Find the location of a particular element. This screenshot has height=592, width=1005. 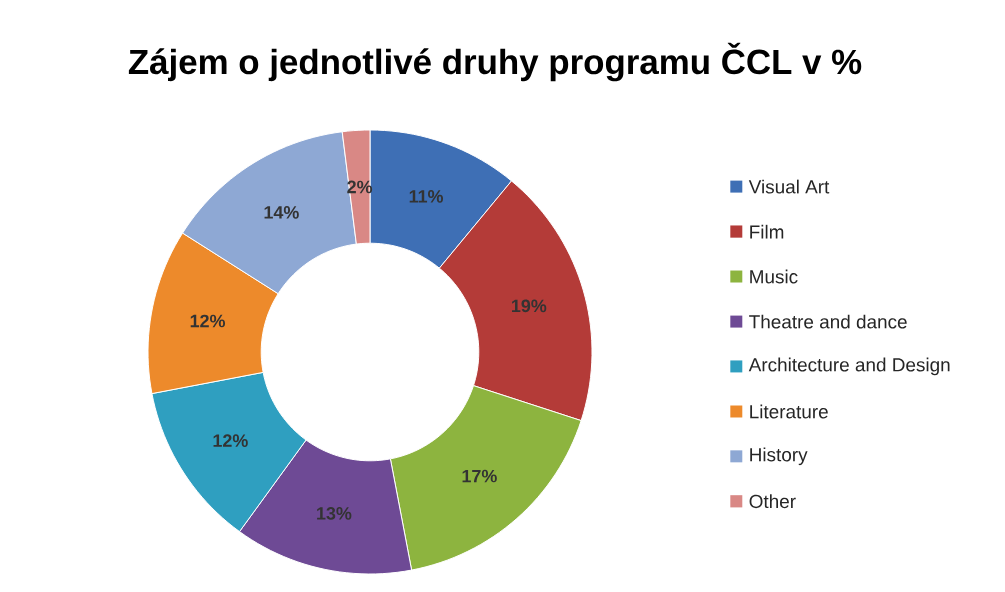

legend-label: Literature is located at coordinates (789, 411).